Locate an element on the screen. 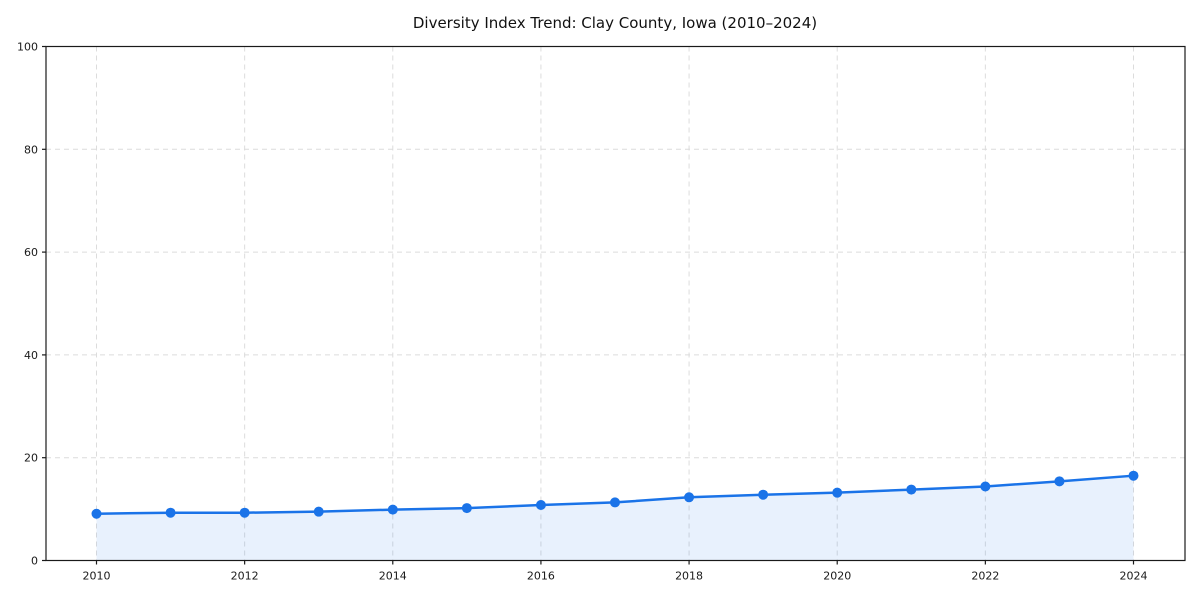  y-tick-label: 60 is located at coordinates (31, 252).